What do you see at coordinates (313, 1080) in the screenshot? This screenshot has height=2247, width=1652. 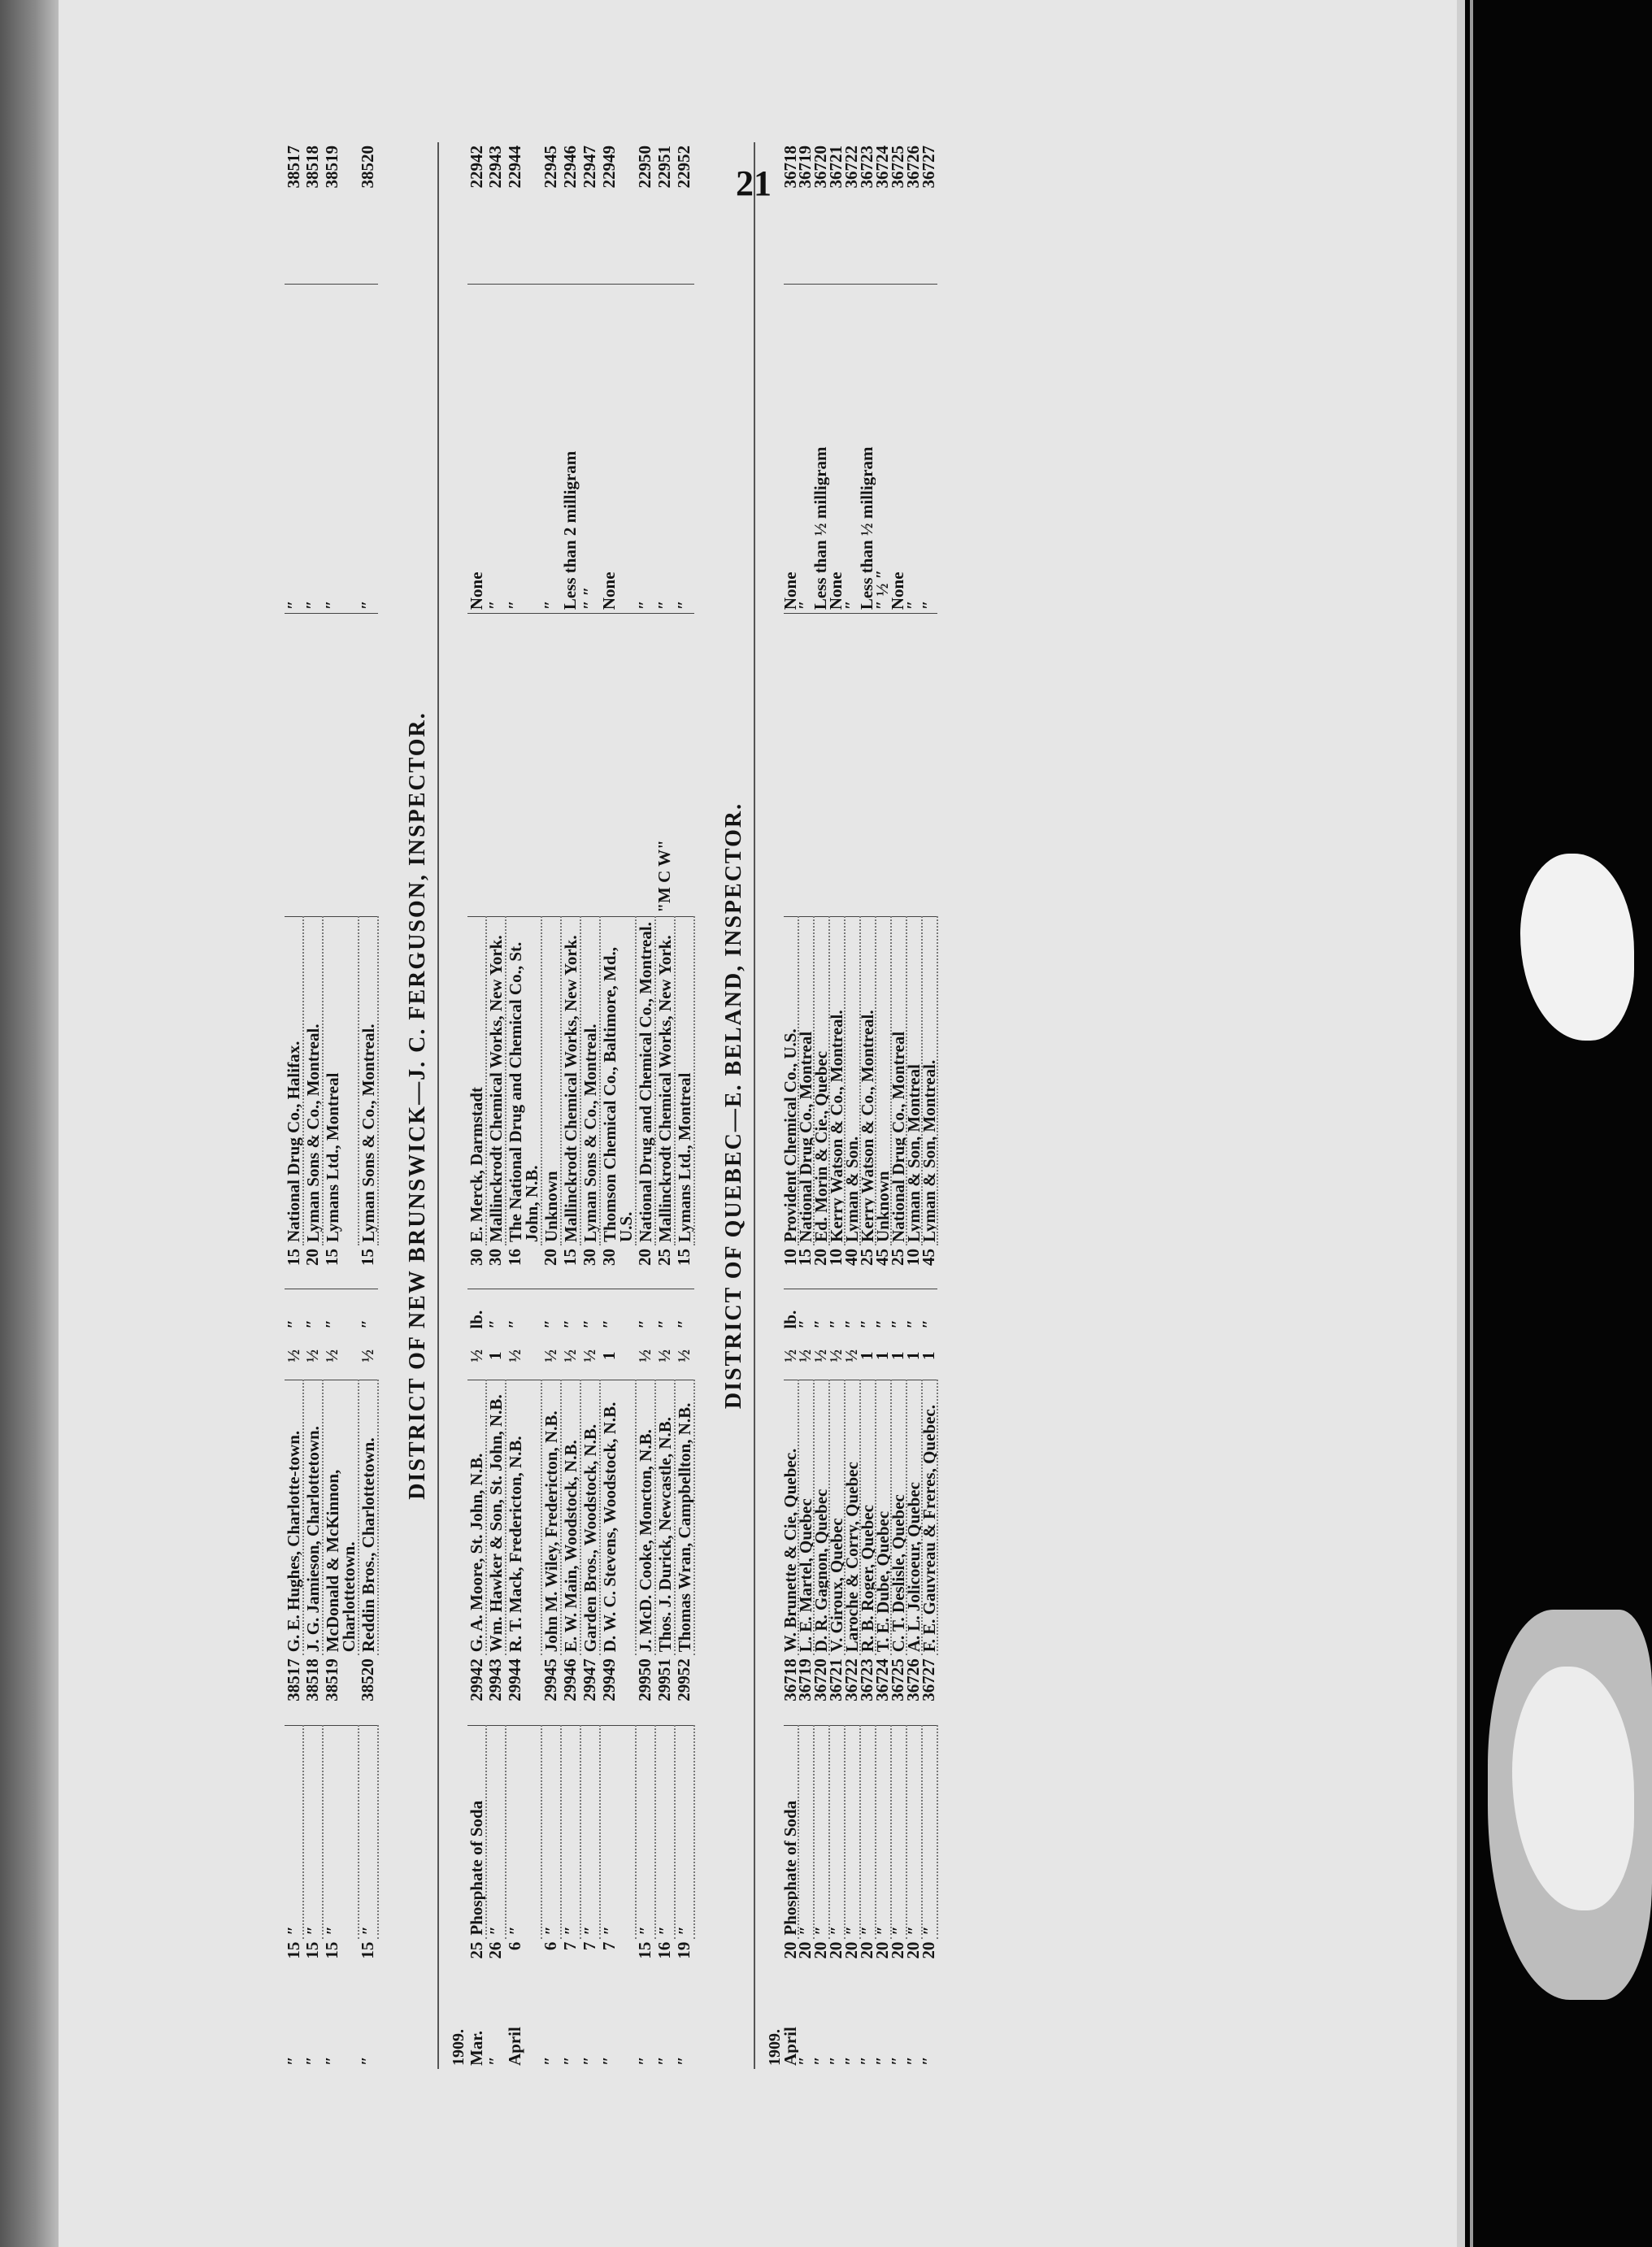 I see `cell-maker: Lyman Sons & Co., Montreal.` at bounding box center [313, 1080].